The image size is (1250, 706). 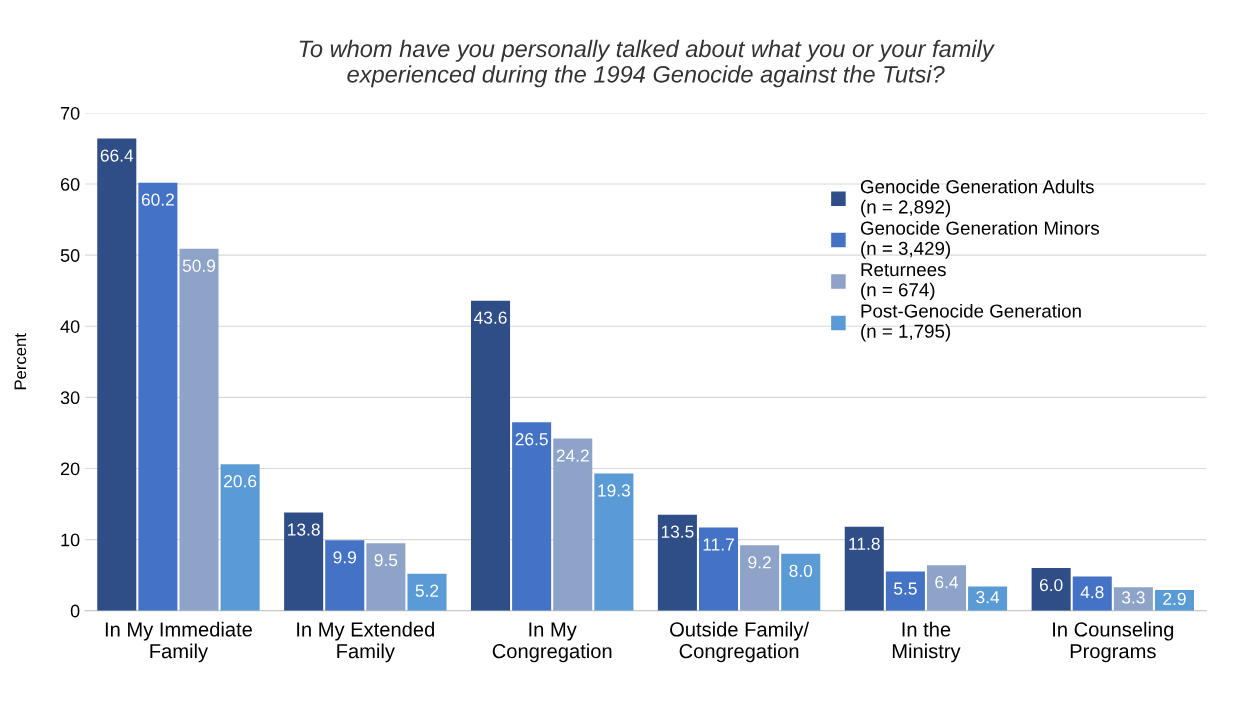 I want to click on x-tick-label: Outside Family/ Congregation, so click(x=740, y=642).